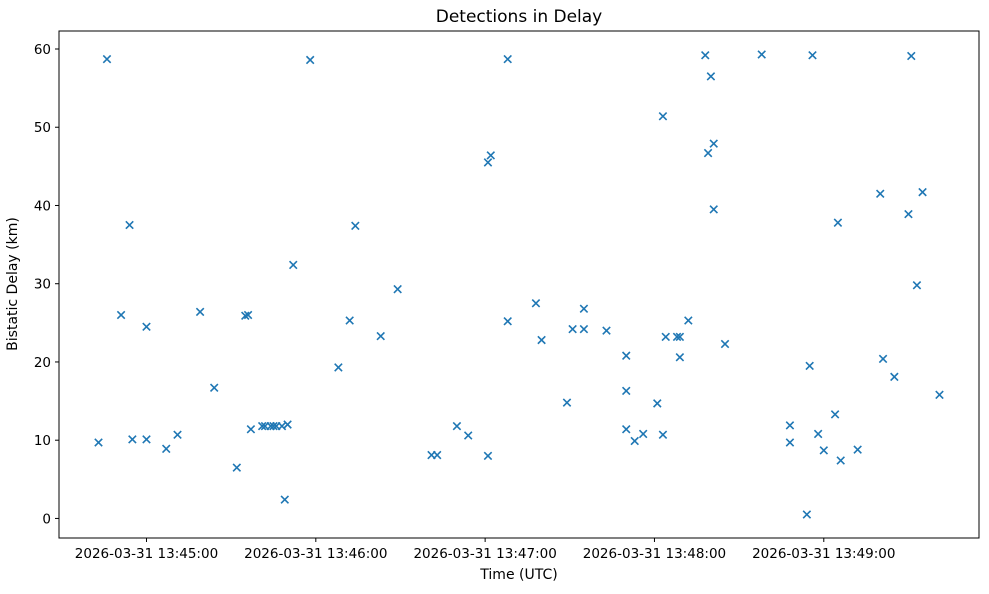 This screenshot has width=989, height=594. Describe the element at coordinates (518, 575) in the screenshot. I see `x-axis-label: Time (UTC)` at that location.